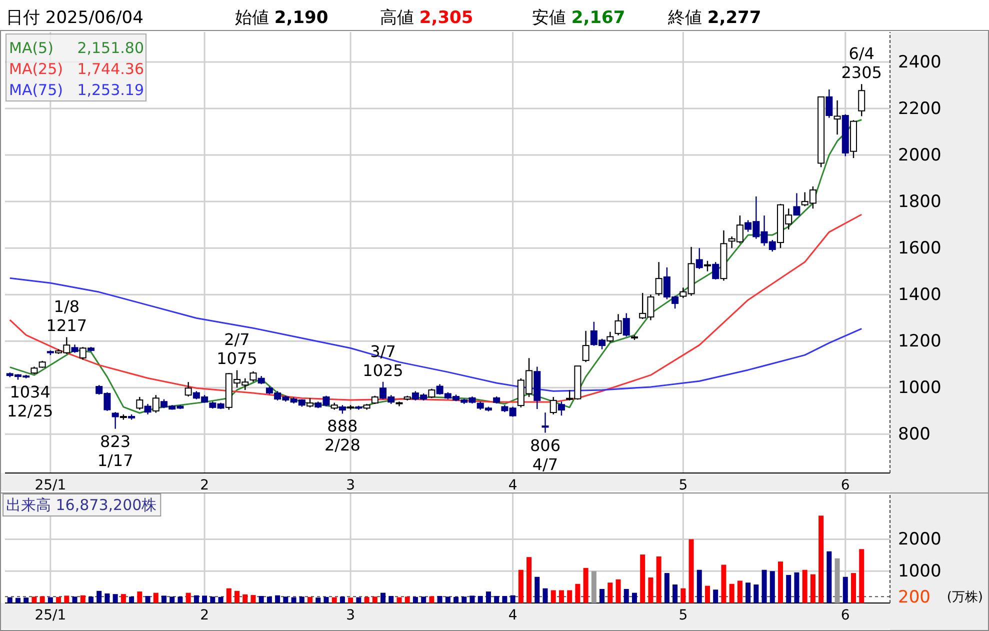 This screenshot has width=989, height=631. What do you see at coordinates (683, 615) in the screenshot?
I see `x-tick-label: 5` at bounding box center [683, 615].